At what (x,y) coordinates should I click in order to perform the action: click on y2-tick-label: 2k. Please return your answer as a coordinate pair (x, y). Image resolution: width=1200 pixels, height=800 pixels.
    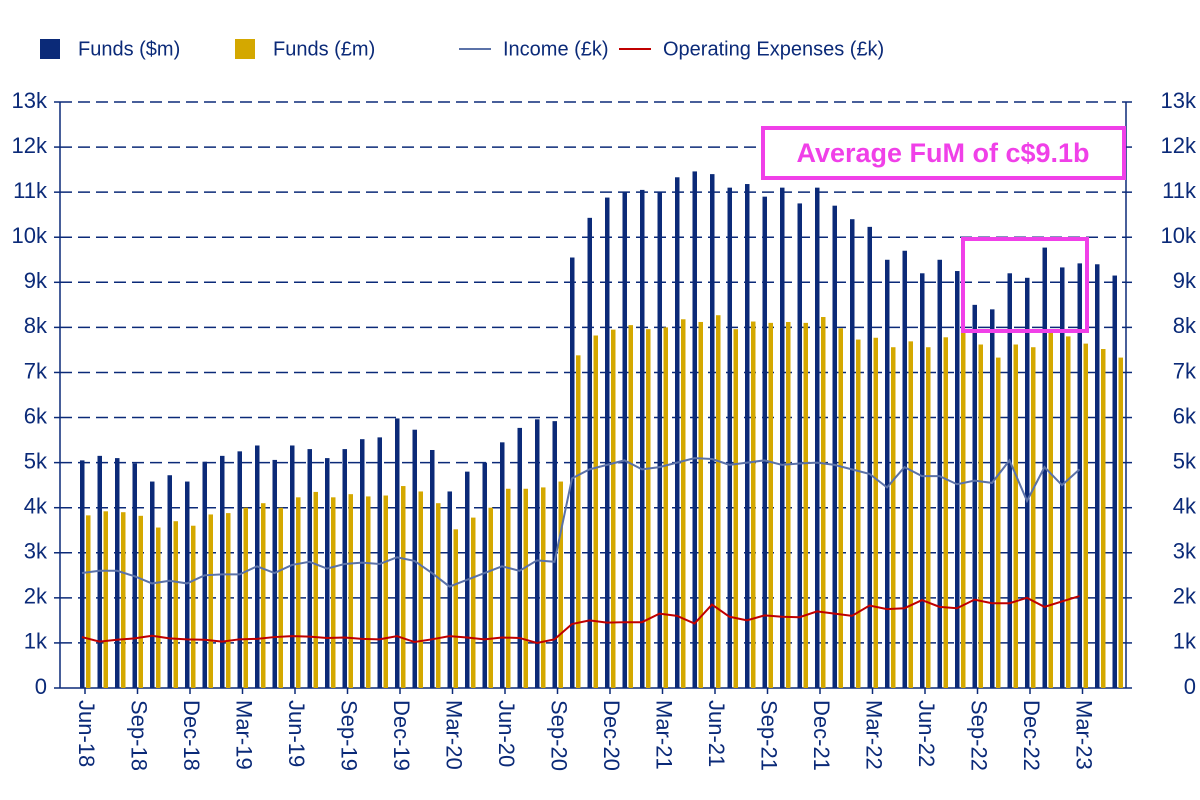
    Looking at the image, I should click on (1185, 596).